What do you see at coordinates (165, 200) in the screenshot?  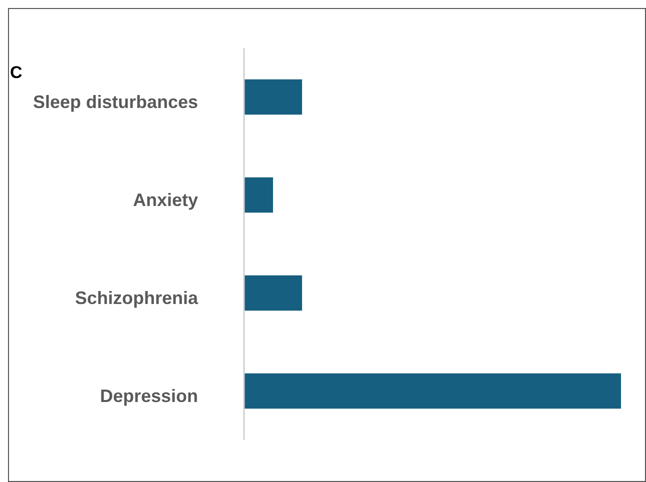 I see `y-tick-label: Anxiety` at bounding box center [165, 200].